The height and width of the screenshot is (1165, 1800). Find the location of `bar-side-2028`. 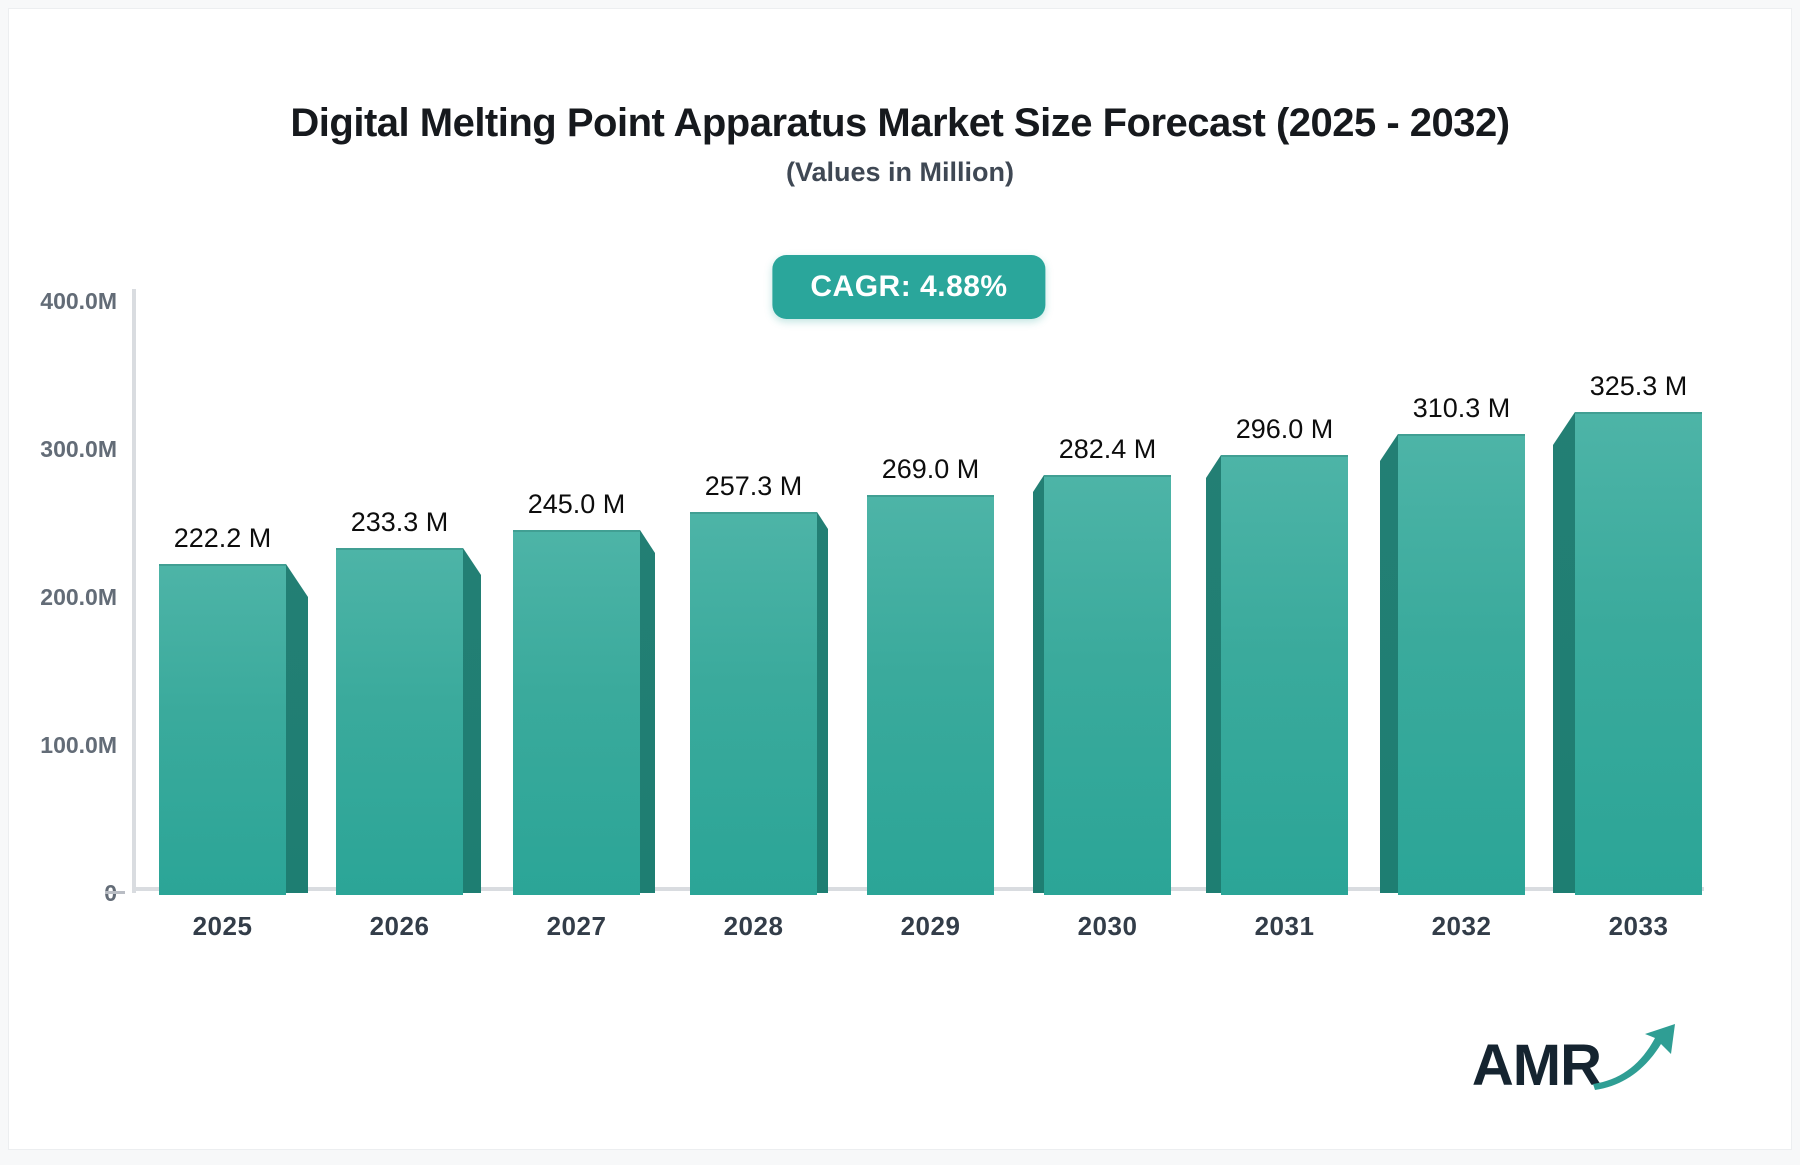

bar-side-2028 is located at coordinates (822, 702).